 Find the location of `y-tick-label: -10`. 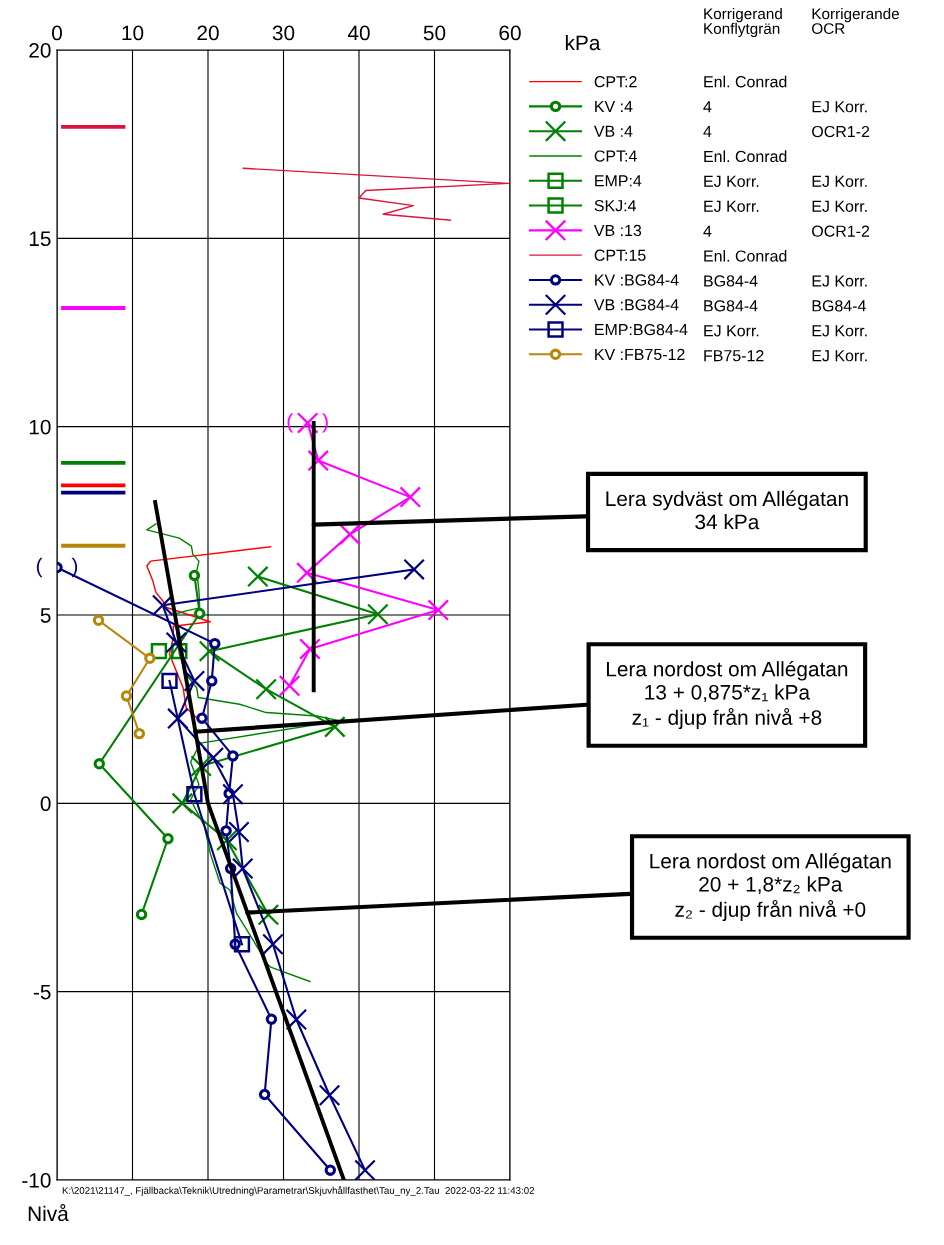

y-tick-label: -10 is located at coordinates (36, 1180).